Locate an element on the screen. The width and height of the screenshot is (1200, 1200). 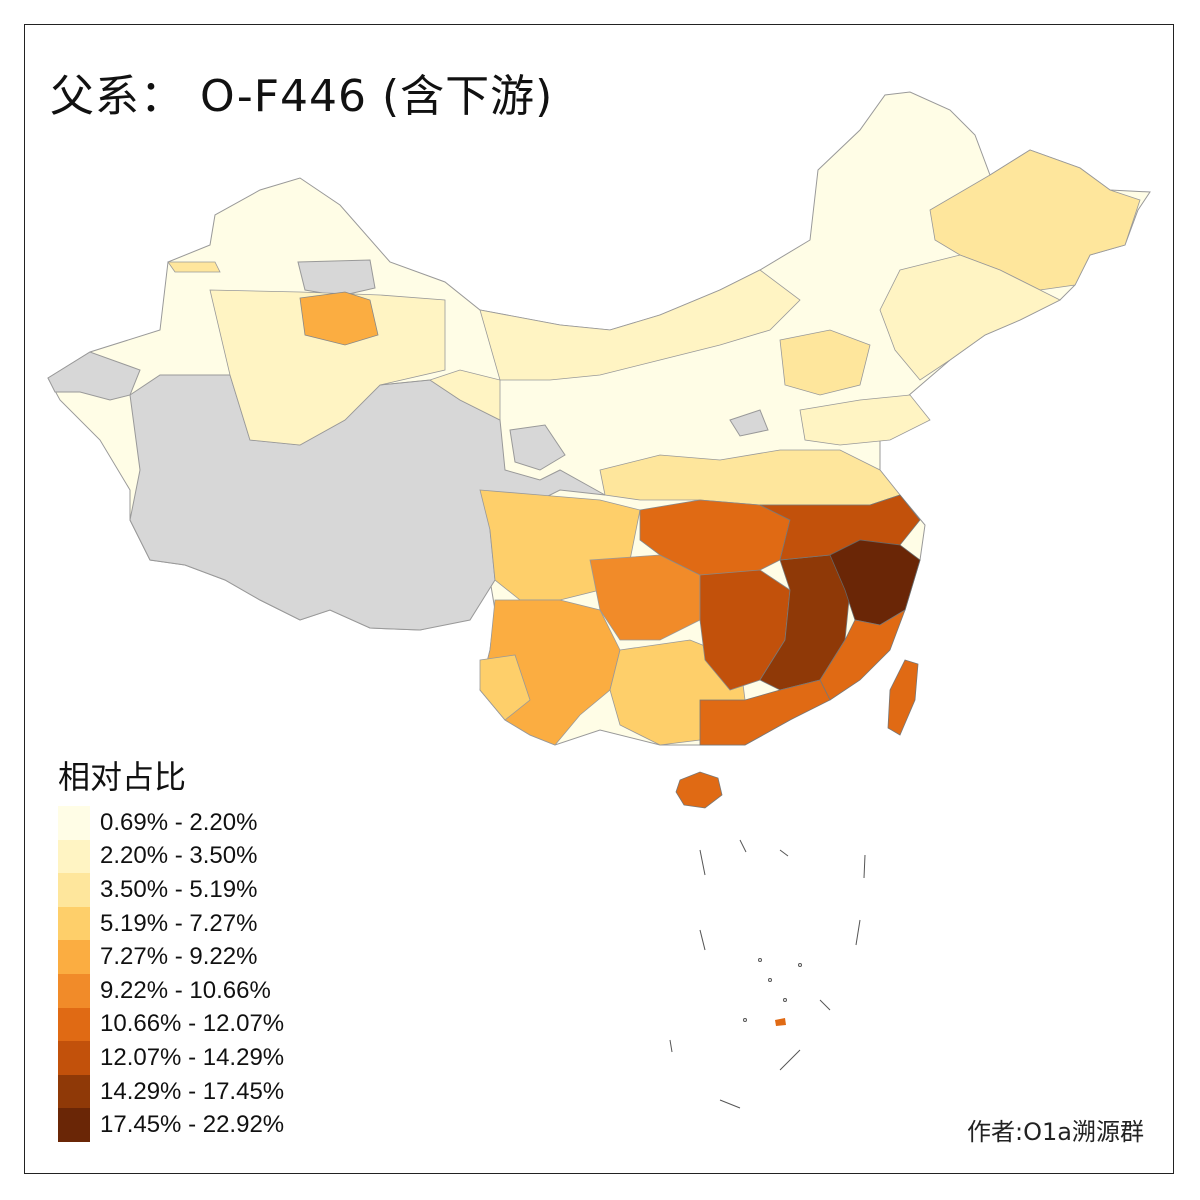
legend-item: 3.50% - 5.19% is located at coordinates (171, 890).